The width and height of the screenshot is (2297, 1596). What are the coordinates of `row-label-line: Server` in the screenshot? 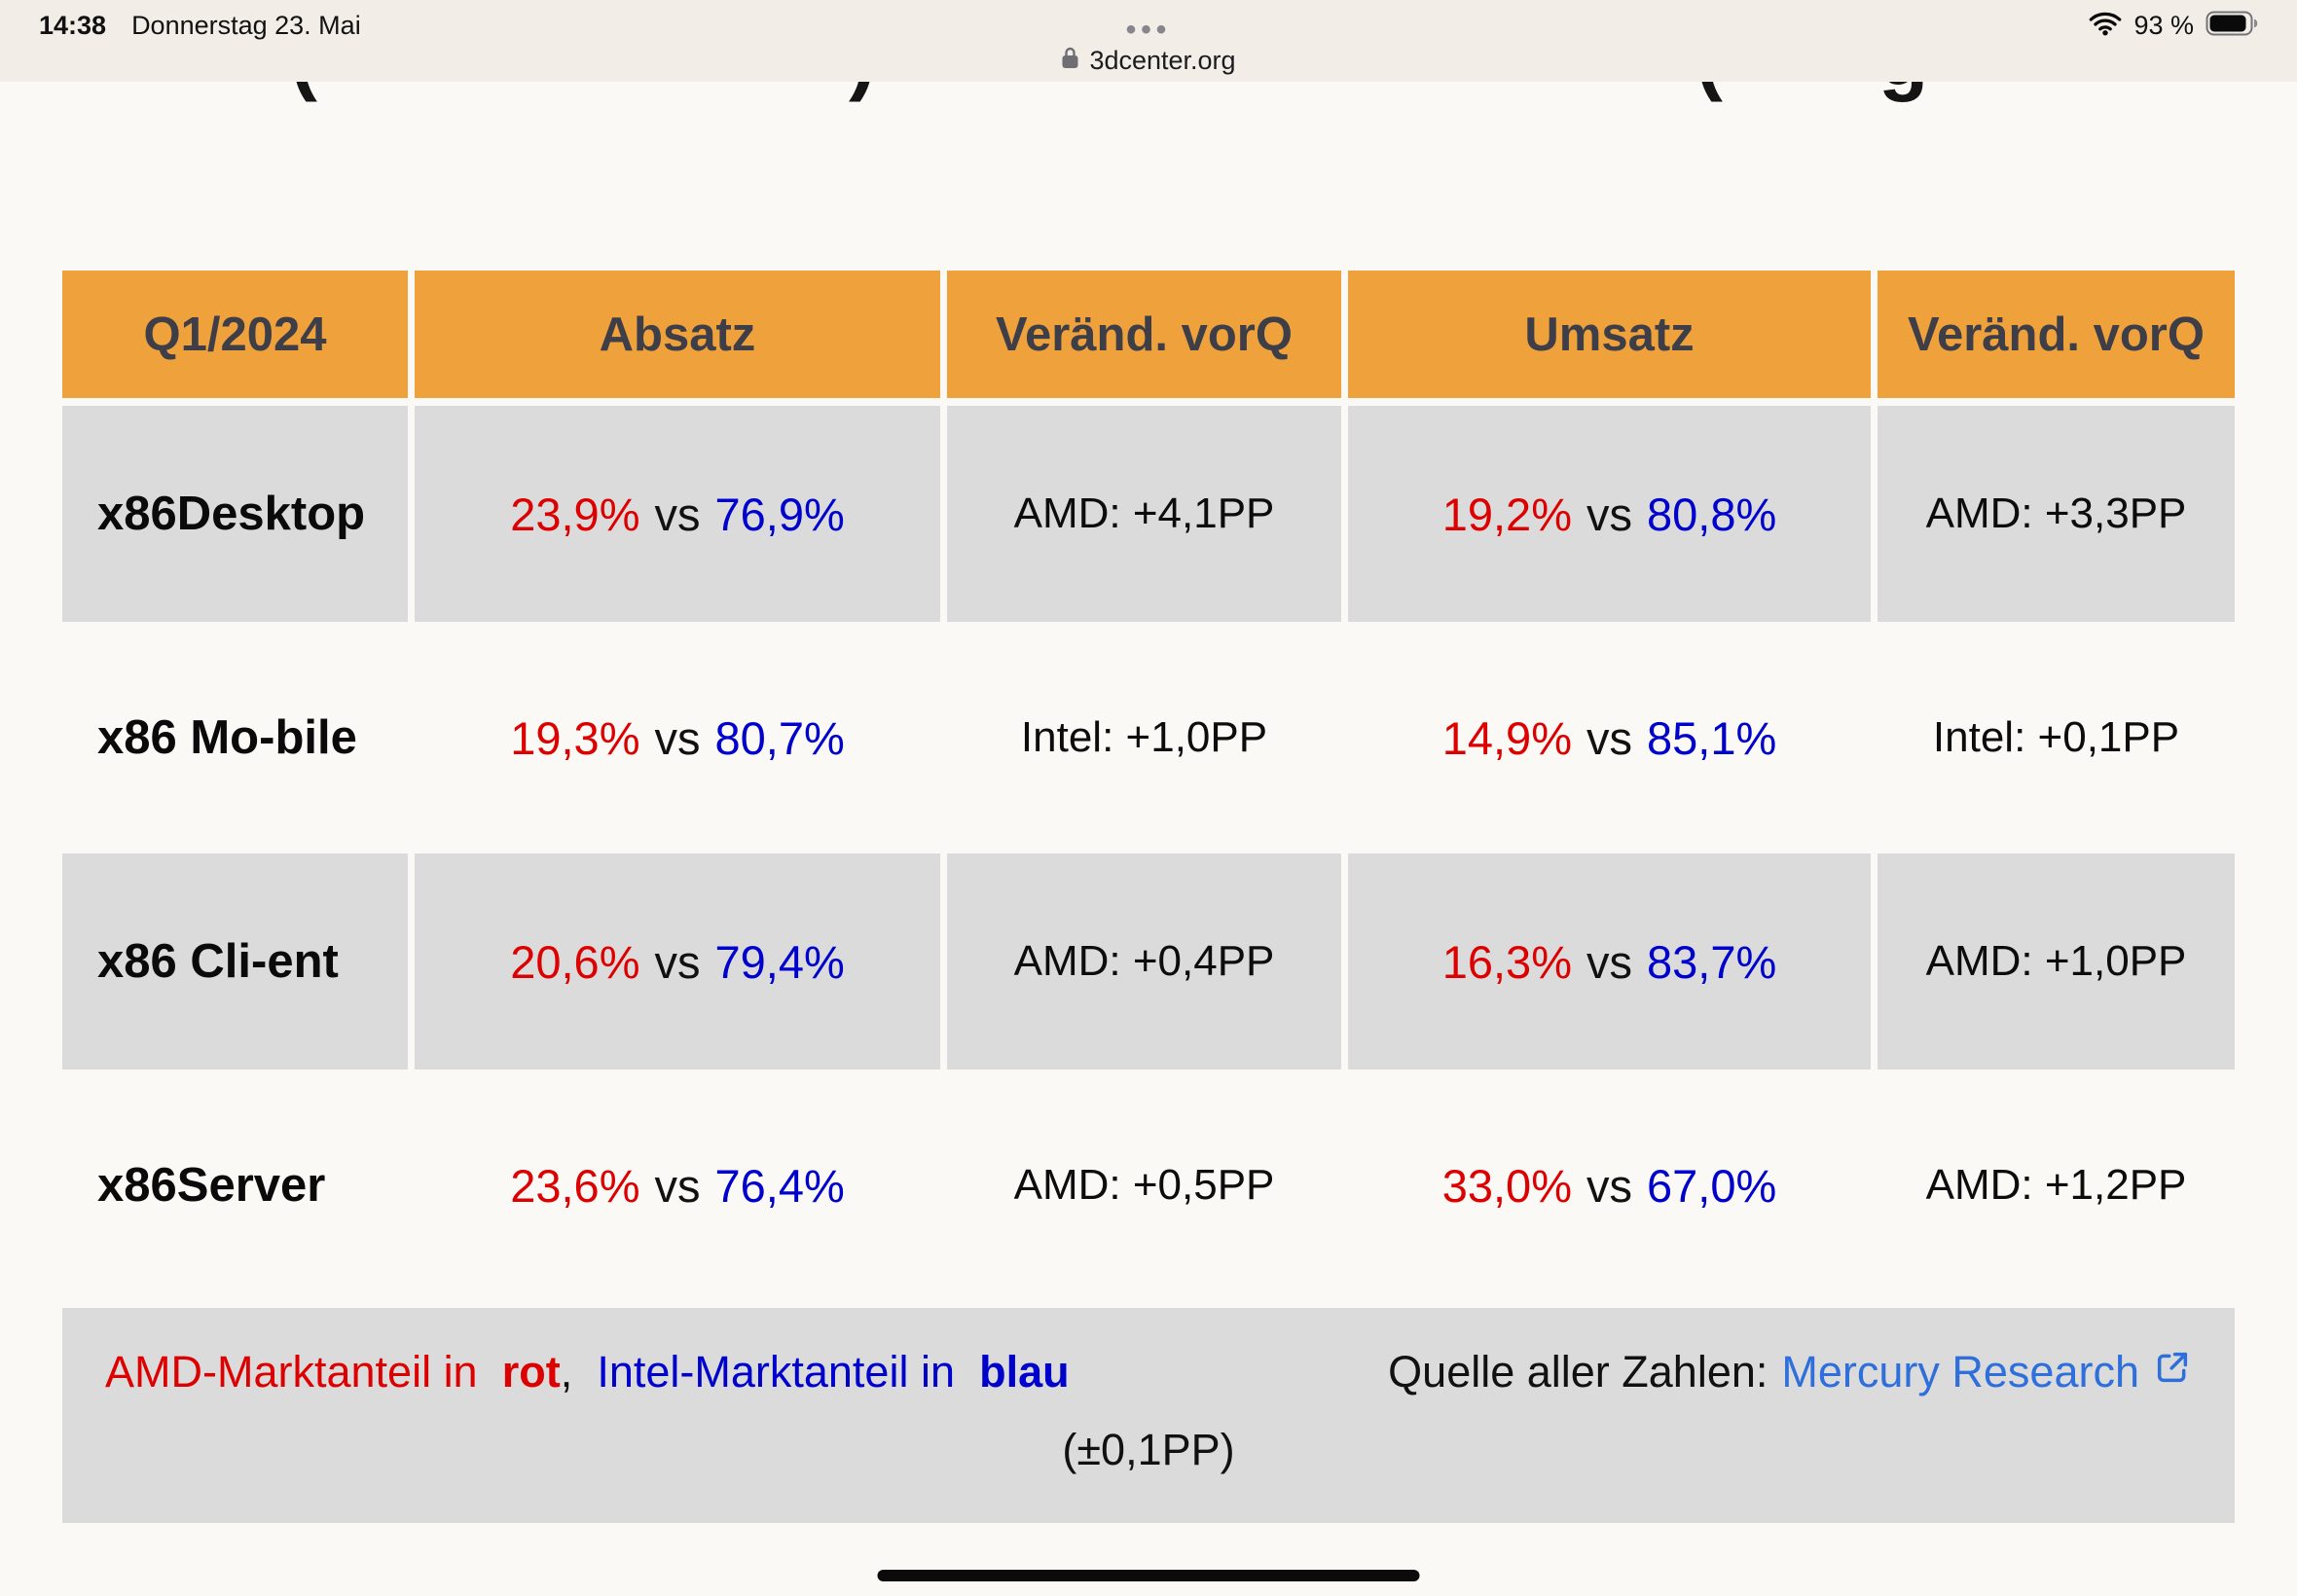 It's located at (251, 1185).